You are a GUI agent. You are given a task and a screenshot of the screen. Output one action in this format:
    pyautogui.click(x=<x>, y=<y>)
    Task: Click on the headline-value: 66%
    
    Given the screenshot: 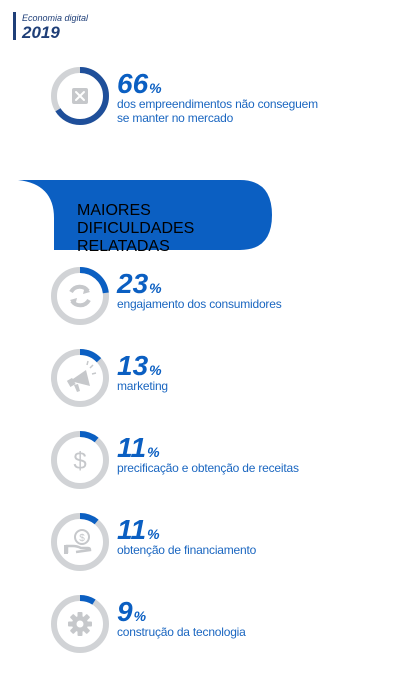 What is the action you would take?
    pyautogui.click(x=139, y=86)
    